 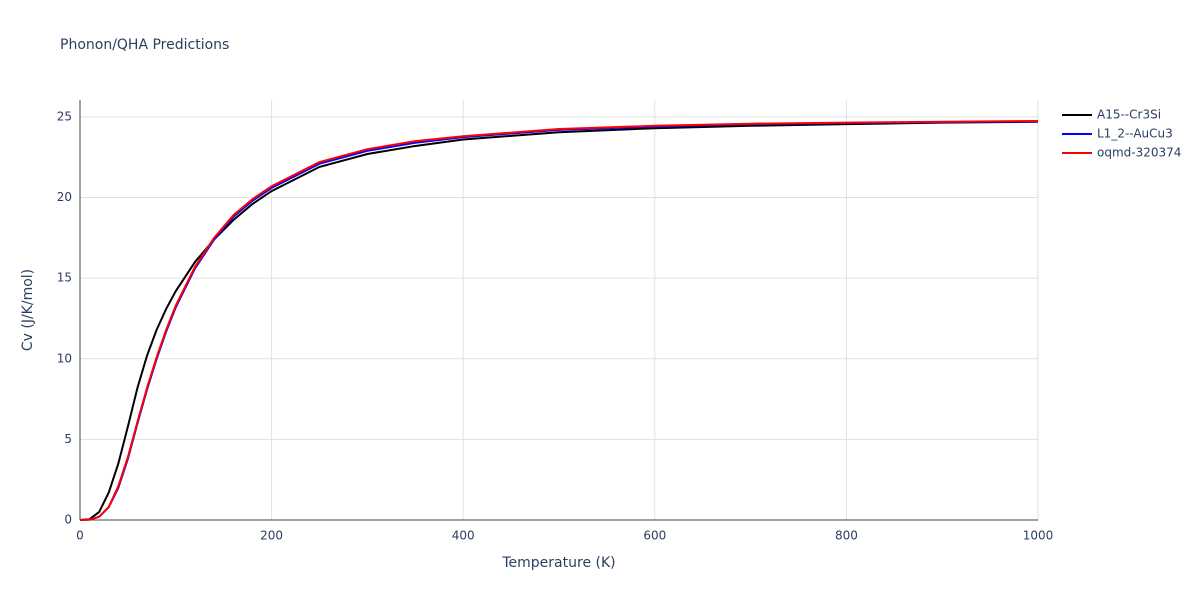 I want to click on x-tick-label: 400, so click(x=463, y=536).